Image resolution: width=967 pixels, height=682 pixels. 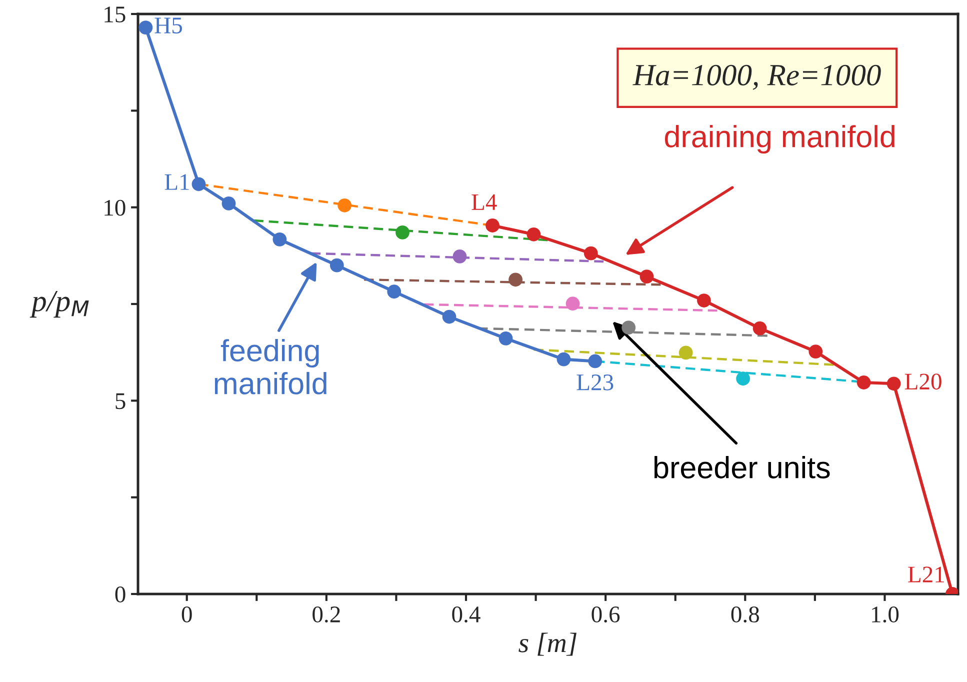 What do you see at coordinates (187, 614) in the screenshot?
I see `x-tick-label: 0` at bounding box center [187, 614].